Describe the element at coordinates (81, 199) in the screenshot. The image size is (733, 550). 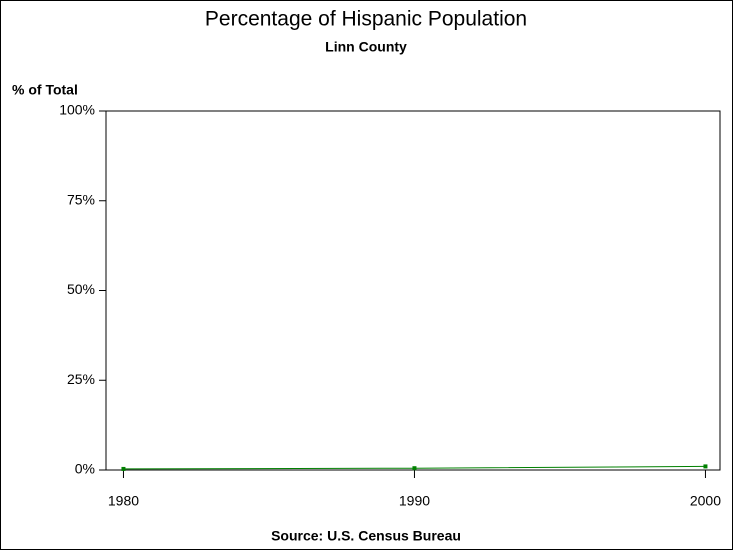
I see `y-tick-label: 75%` at that location.